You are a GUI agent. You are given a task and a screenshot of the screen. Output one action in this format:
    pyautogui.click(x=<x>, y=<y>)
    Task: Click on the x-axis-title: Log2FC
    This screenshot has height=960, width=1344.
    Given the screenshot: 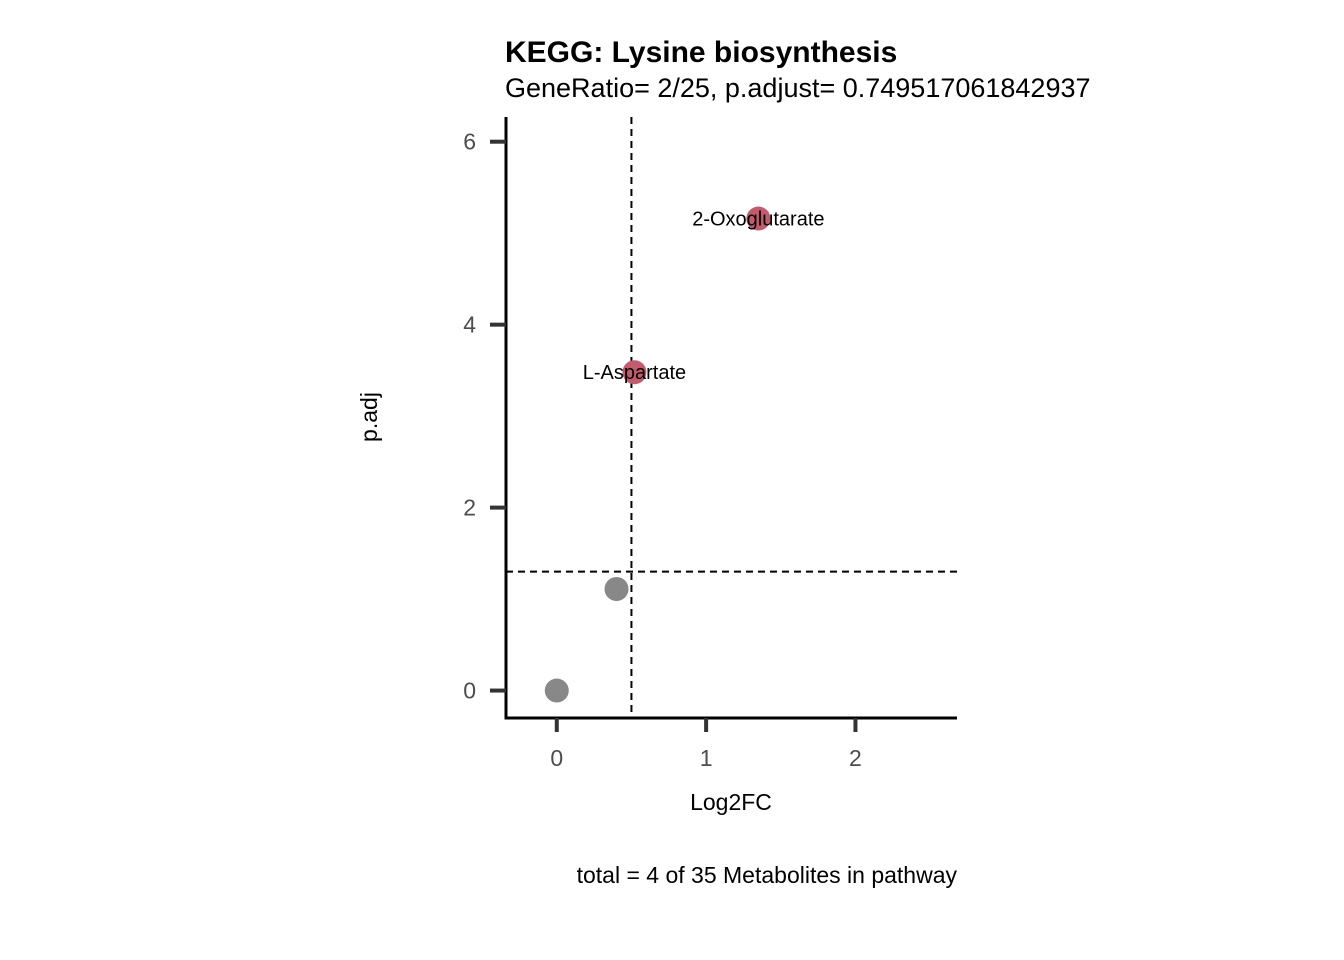 What is the action you would take?
    pyautogui.click(x=731, y=802)
    